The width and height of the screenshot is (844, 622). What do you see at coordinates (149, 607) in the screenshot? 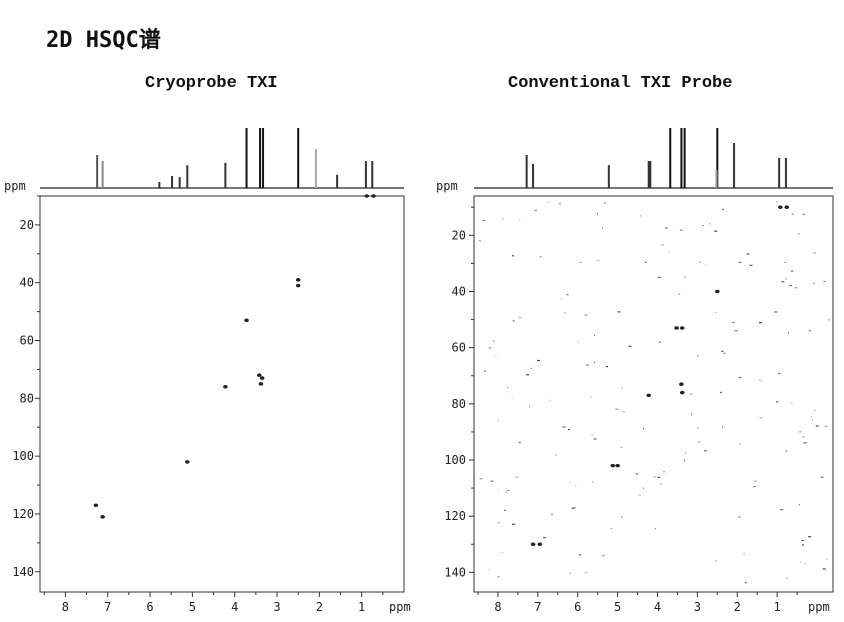
I see `x-tick-label: 6` at bounding box center [149, 607].